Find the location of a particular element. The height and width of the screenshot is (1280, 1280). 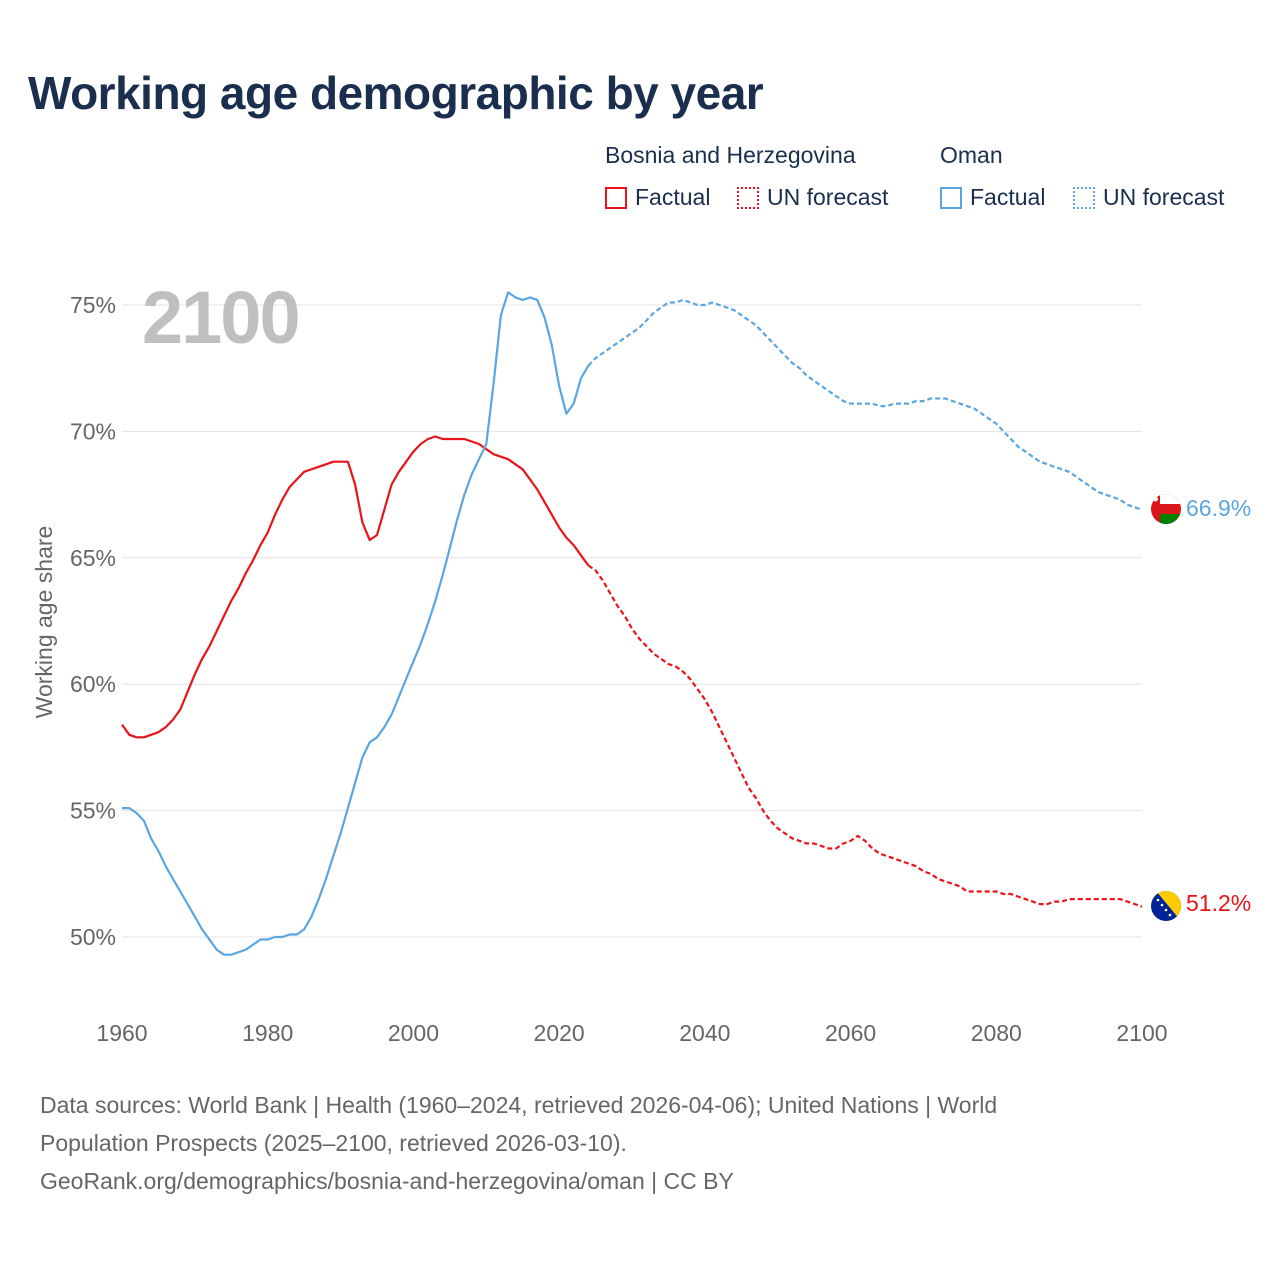

oman-end-label: 66.9% is located at coordinates (1218, 508).